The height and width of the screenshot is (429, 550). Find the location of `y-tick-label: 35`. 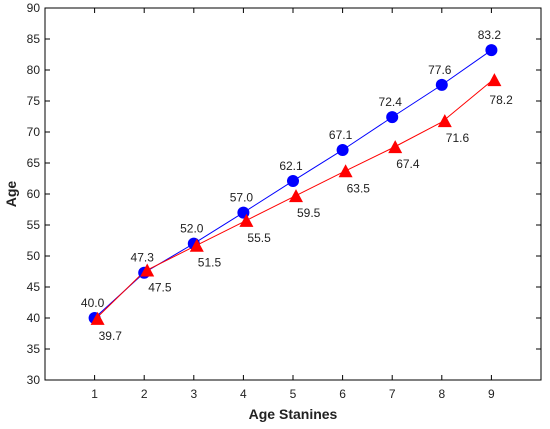

y-tick-label: 35 is located at coordinates (34, 349).